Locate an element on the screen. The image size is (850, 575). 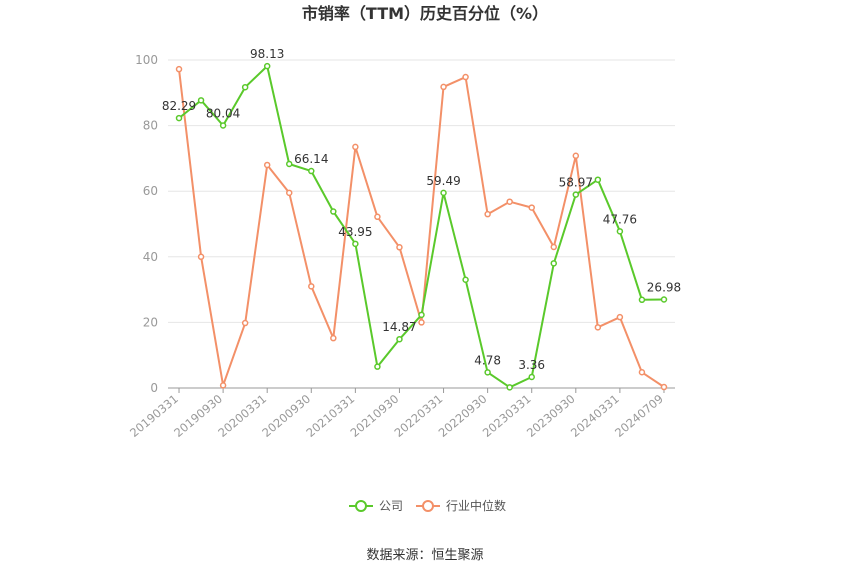
y-tick-label: 100 is located at coordinates (146, 60).